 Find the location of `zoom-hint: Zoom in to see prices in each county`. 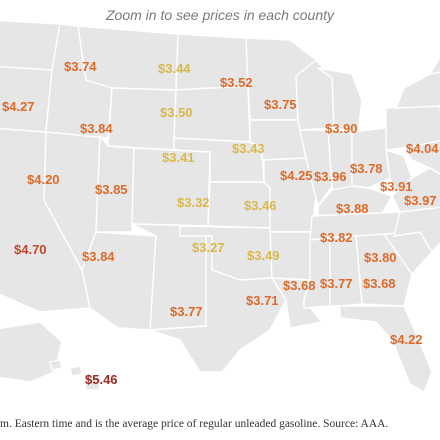

zoom-hint: Zoom in to see prices in each county is located at coordinates (219, 15).